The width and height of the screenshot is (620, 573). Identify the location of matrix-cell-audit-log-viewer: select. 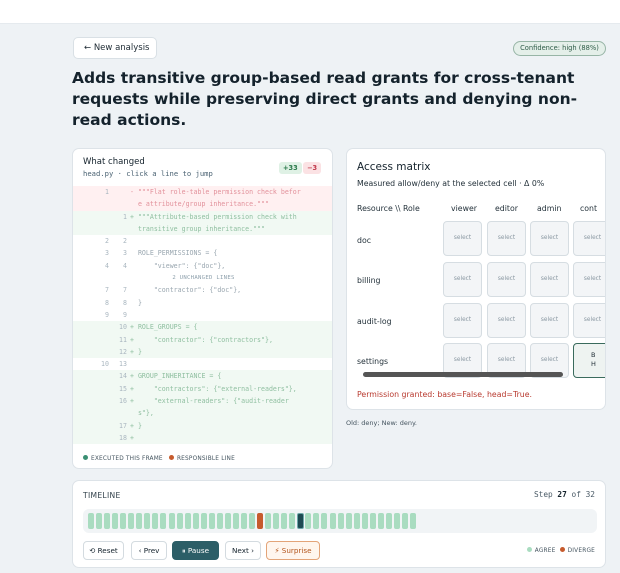
(462, 320).